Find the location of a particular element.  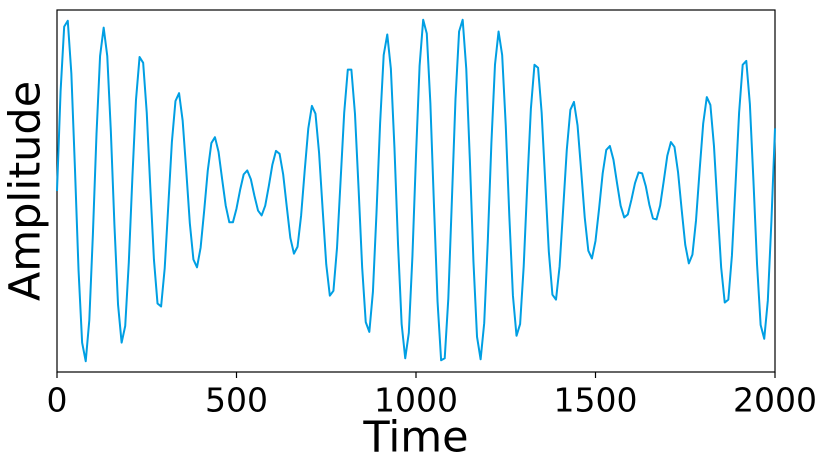

x-tick-label: 0 is located at coordinates (57, 400).